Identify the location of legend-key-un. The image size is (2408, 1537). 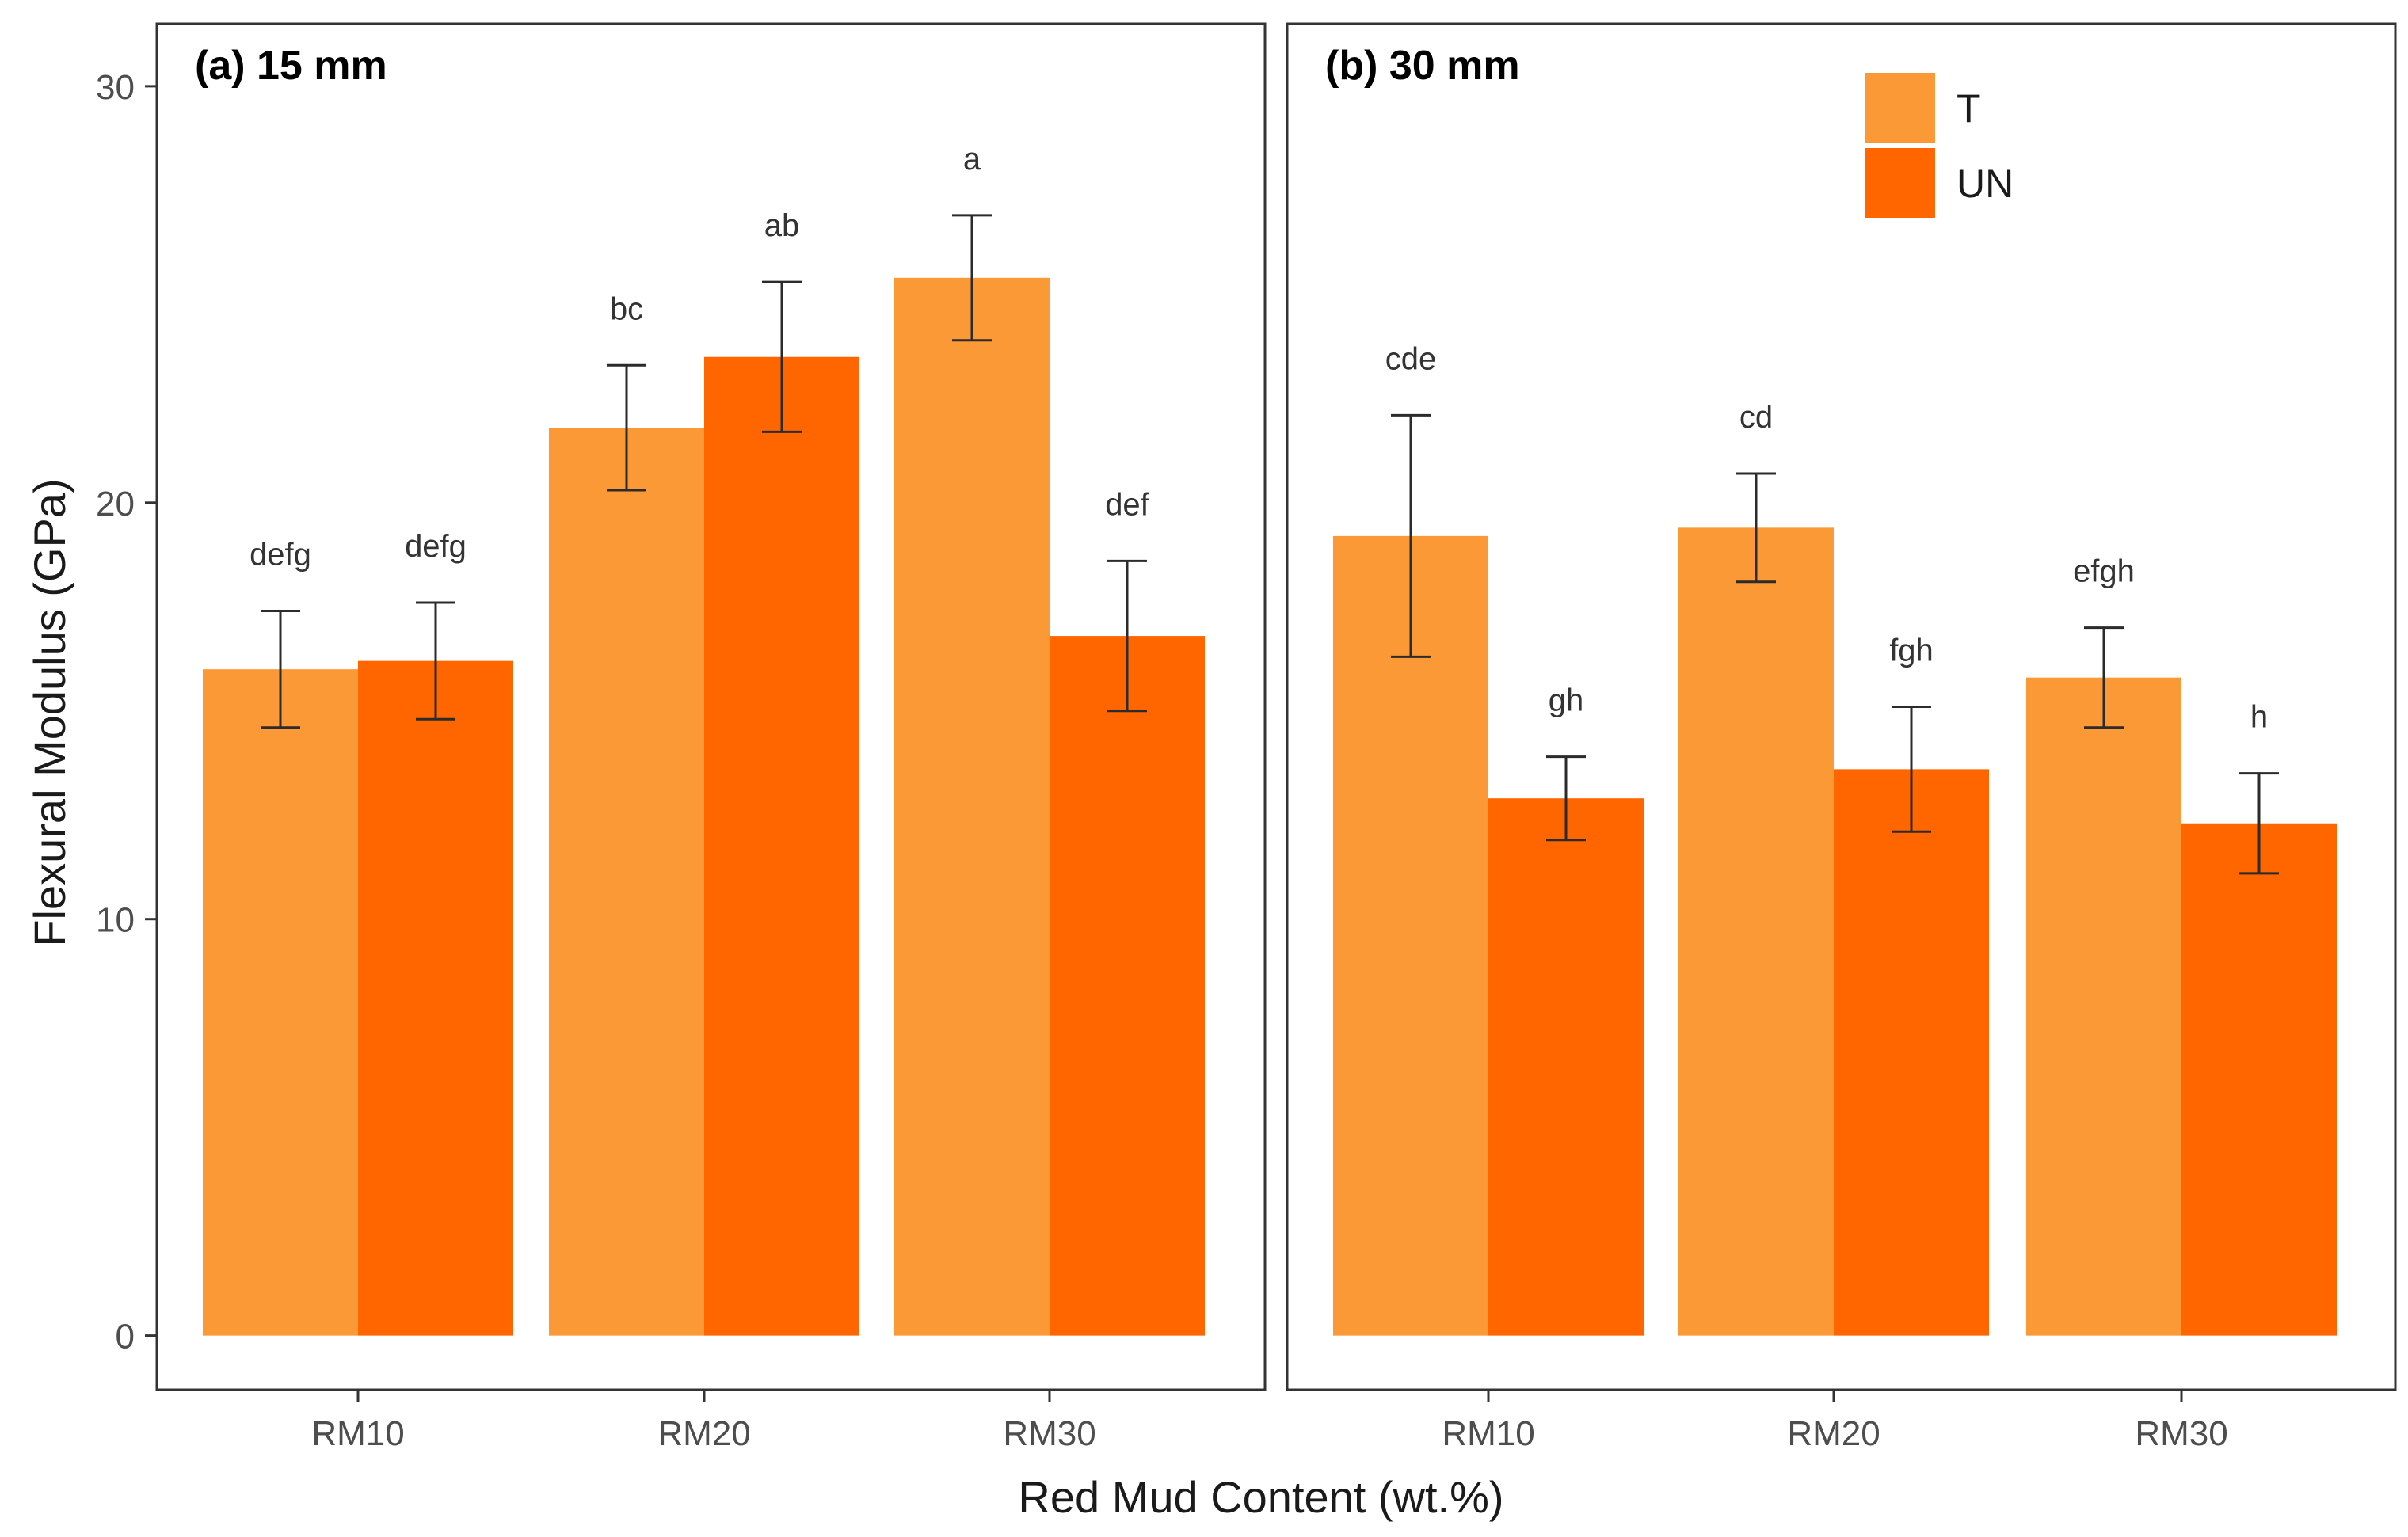
(1900, 183).